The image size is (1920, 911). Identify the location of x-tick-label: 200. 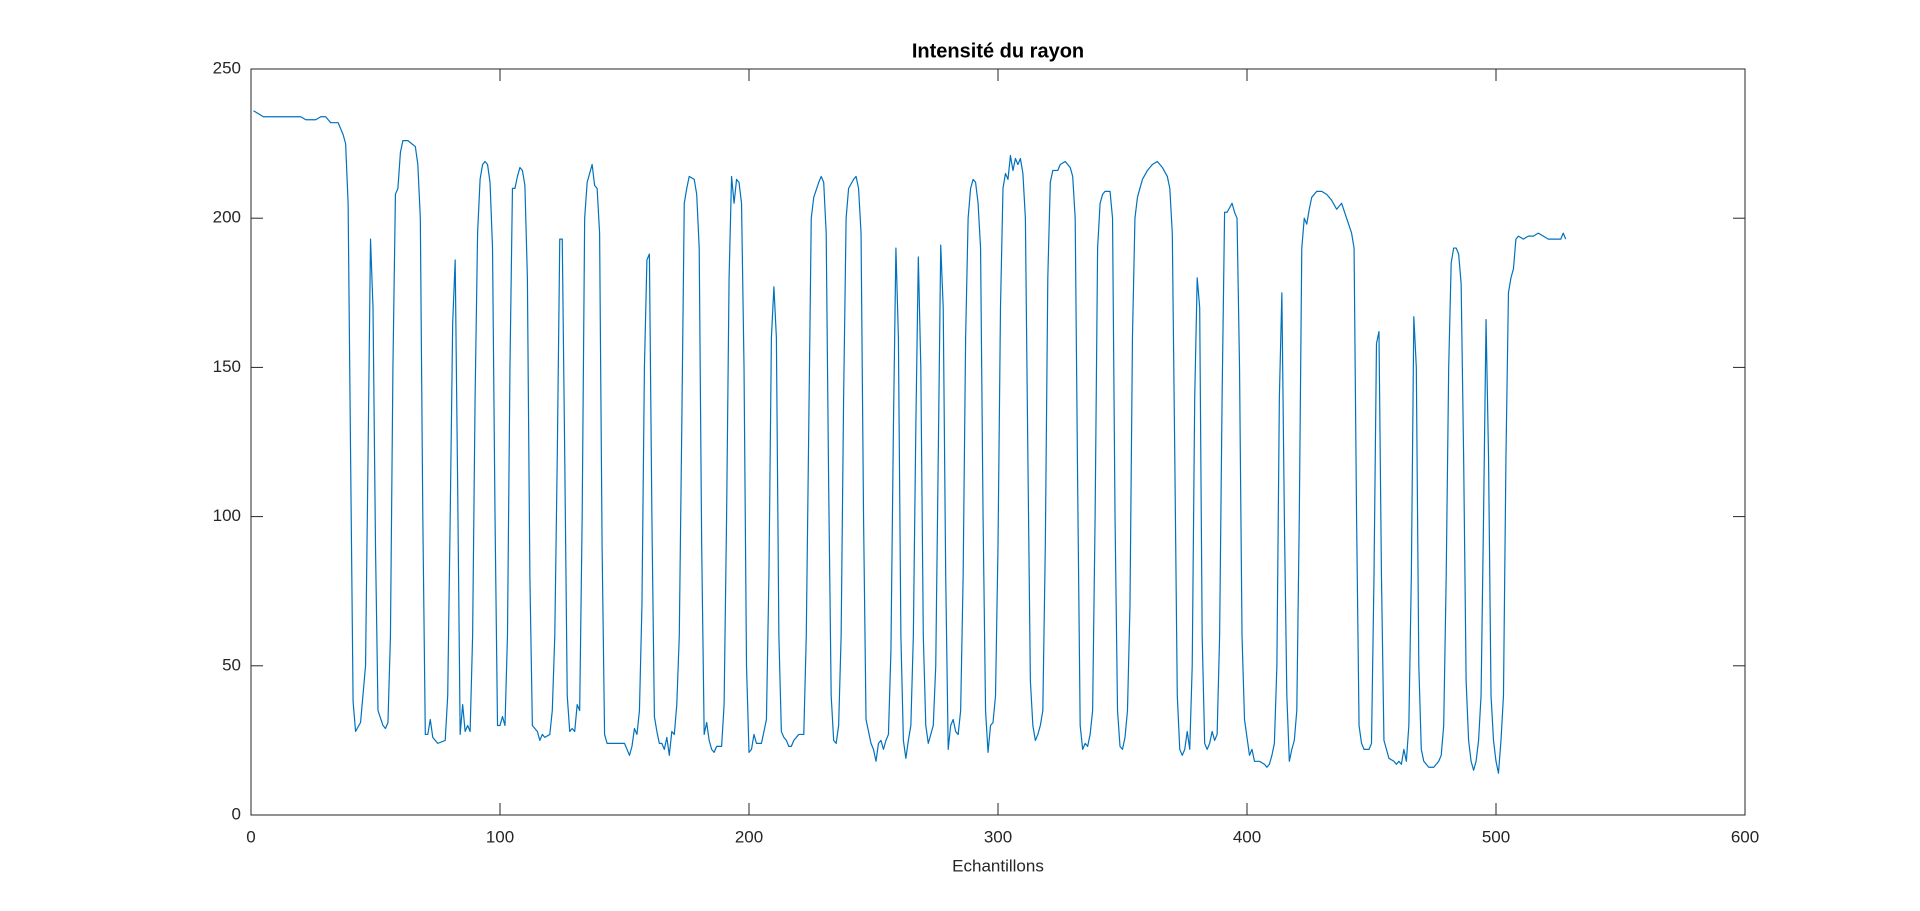
(749, 836).